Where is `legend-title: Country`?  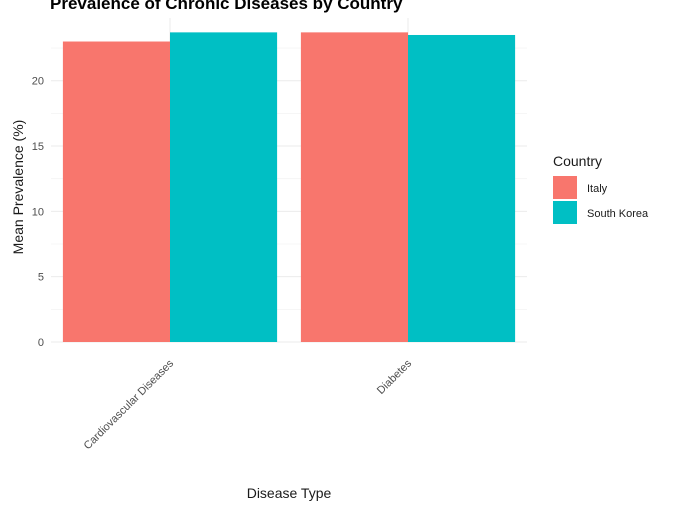
legend-title: Country is located at coordinates (577, 161).